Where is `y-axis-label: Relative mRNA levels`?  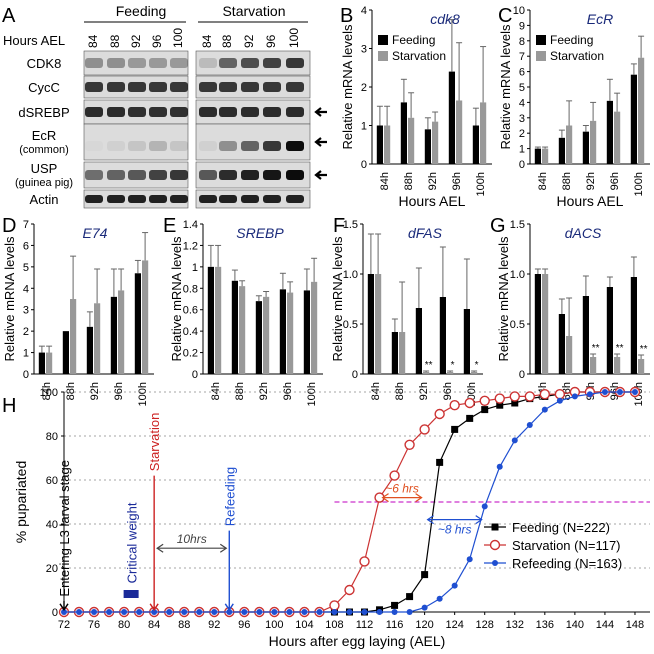
y-axis-label: Relative mRNA levels is located at coordinates (505, 86).